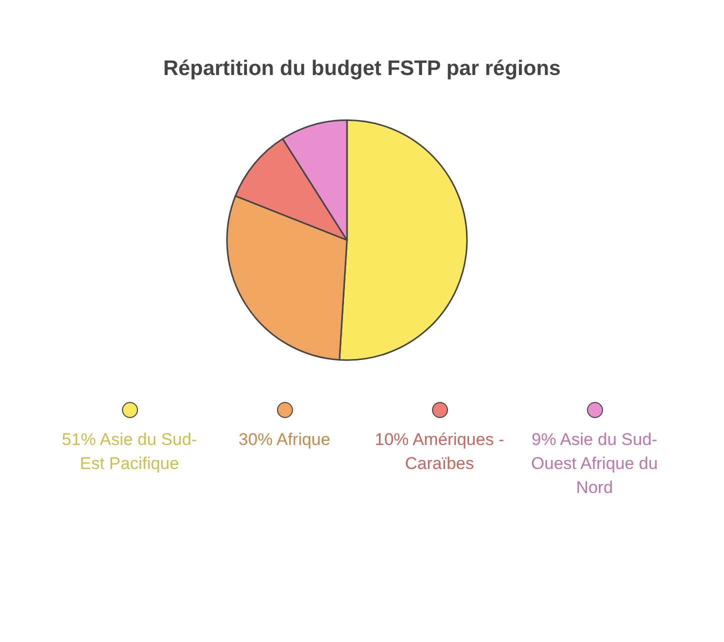 The image size is (724, 642). What do you see at coordinates (594, 463) in the screenshot?
I see `legend-label: 9% Asie du Sud-Ouest Afrique du Nord` at bounding box center [594, 463].